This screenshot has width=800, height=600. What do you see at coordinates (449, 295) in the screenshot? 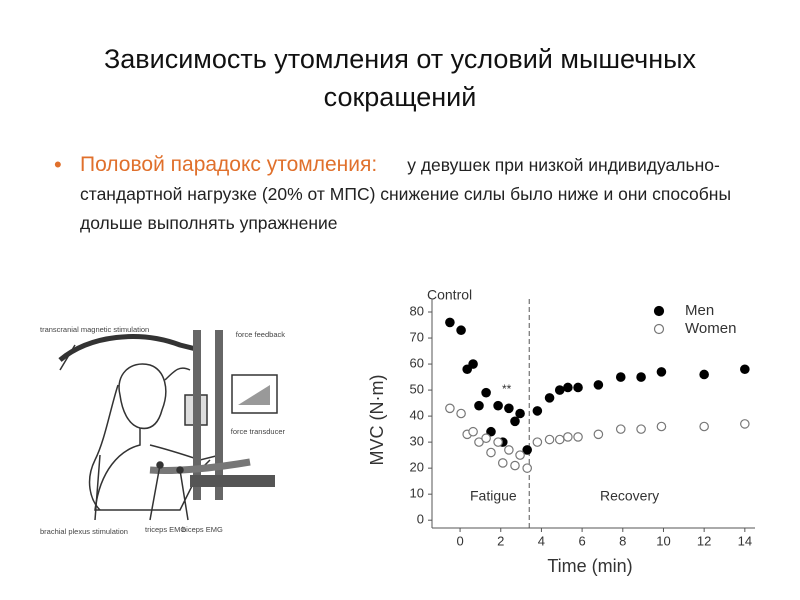
I see `corner-label: Control` at bounding box center [449, 295].